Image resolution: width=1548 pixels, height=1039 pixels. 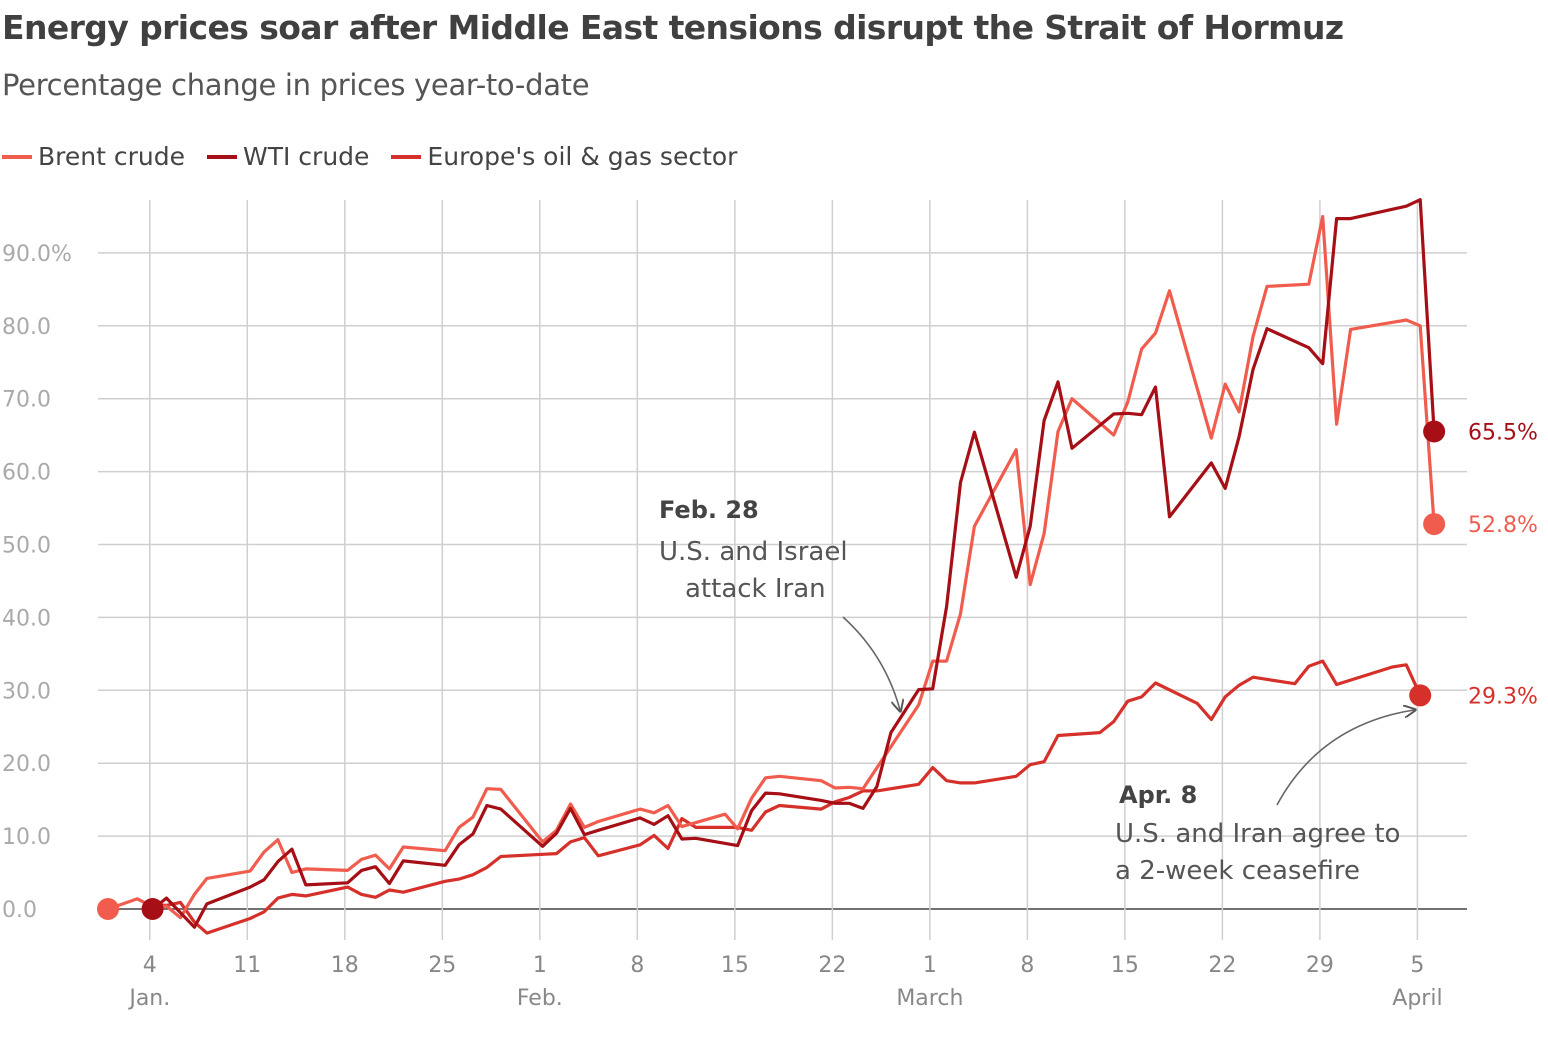 What do you see at coordinates (26, 546) in the screenshot?
I see `y-tick-label: 50.0` at bounding box center [26, 546].